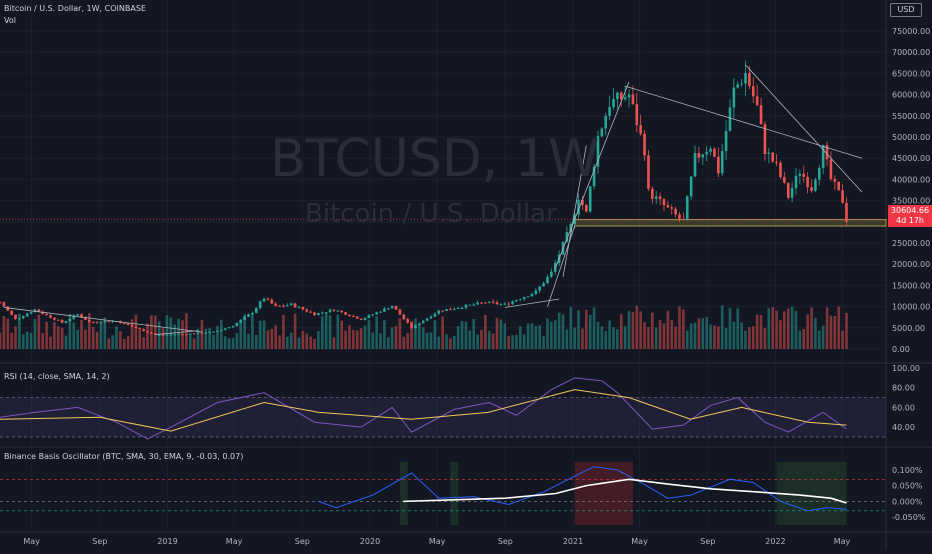  Describe the element at coordinates (57, 376) in the screenshot. I see `rsi-title: RSI (14, close, SMA, 14, 2)` at that location.